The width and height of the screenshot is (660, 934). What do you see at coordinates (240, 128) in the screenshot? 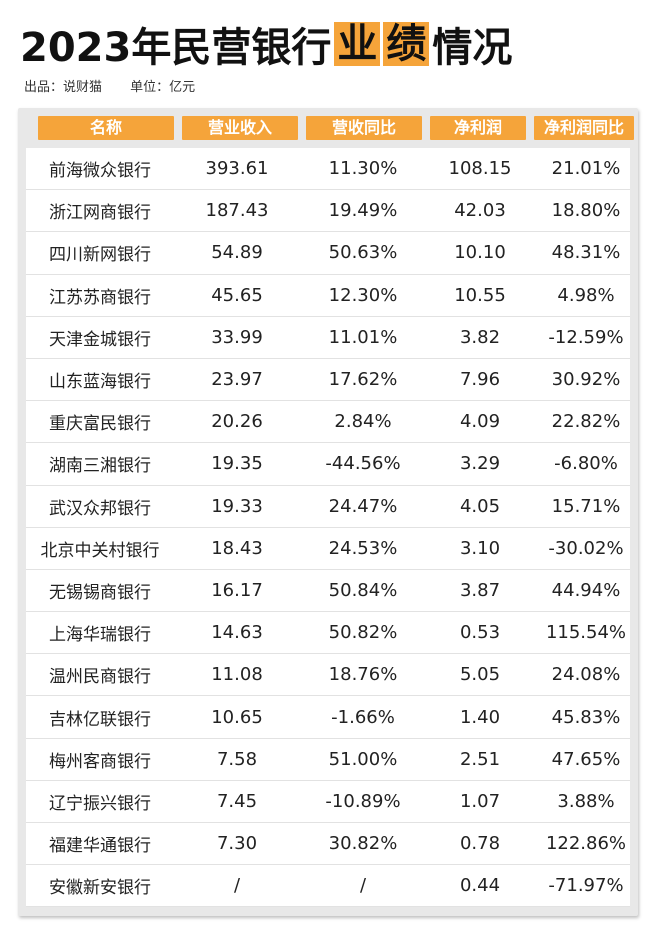
I see `header-revenue: 营业收入` at bounding box center [240, 128].